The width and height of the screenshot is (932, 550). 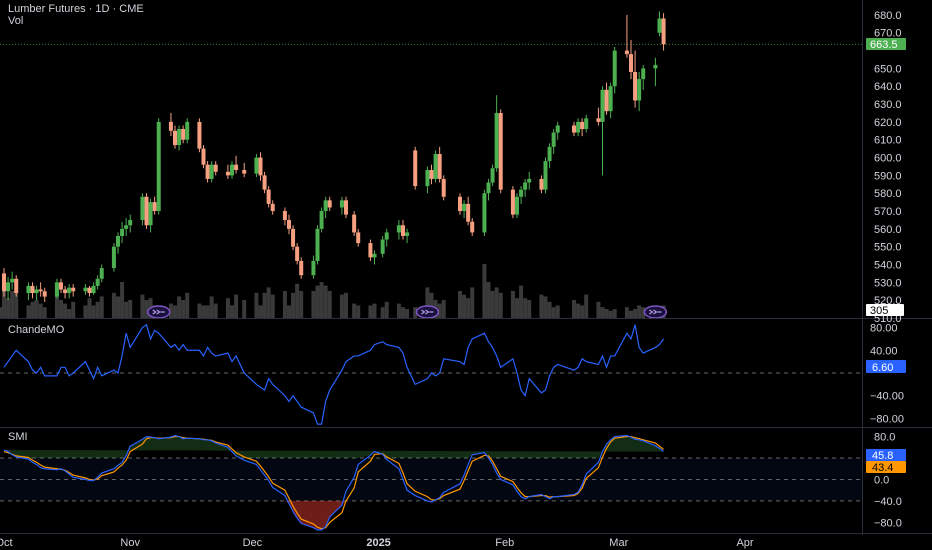 I want to click on smi-oversold-fill, so click(x=334, y=515).